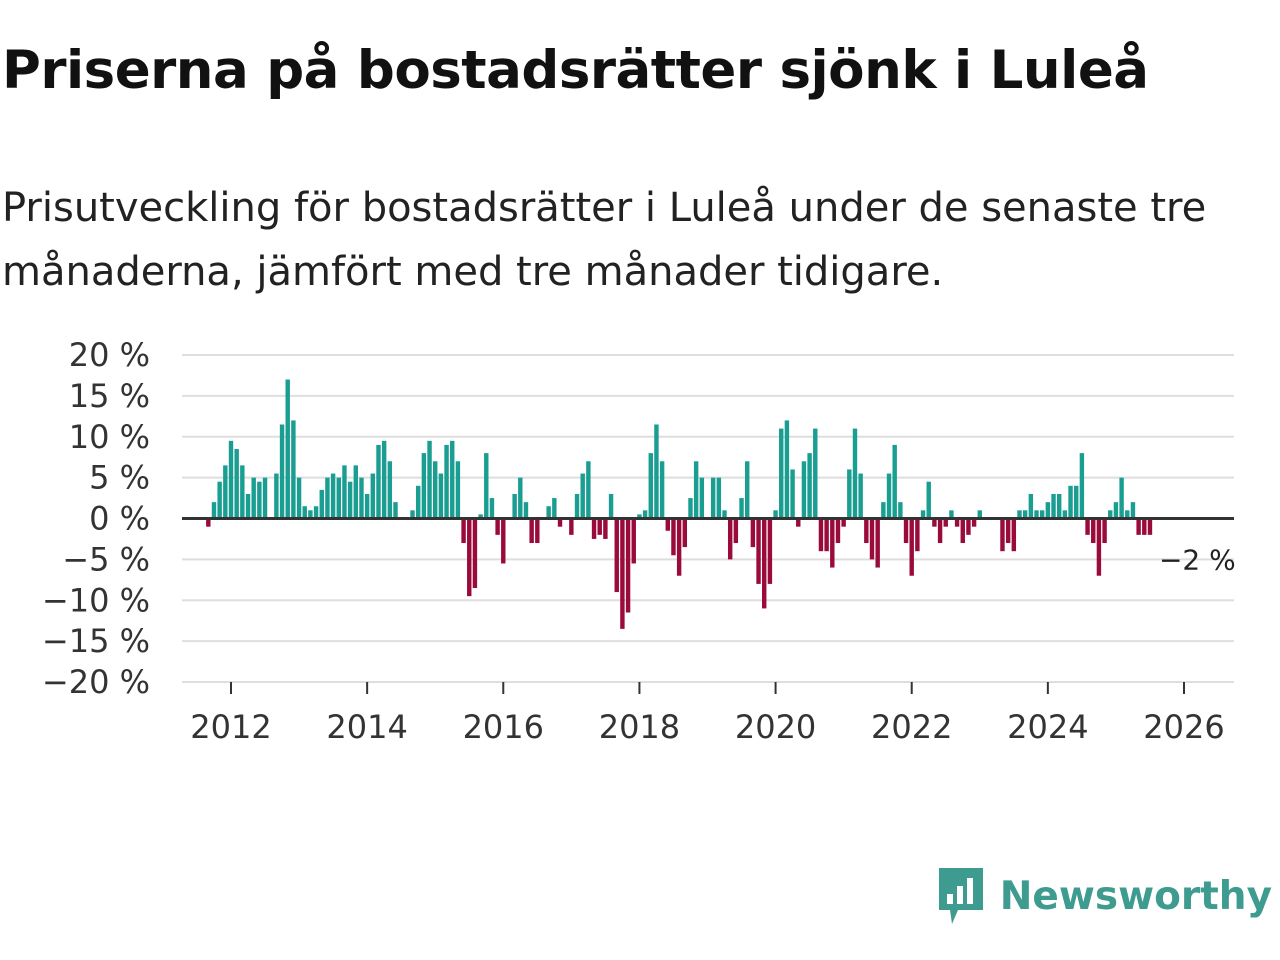 The width and height of the screenshot is (1280, 960). What do you see at coordinates (1183, 727) in the screenshot?
I see `x-tick-label: 2026` at bounding box center [1183, 727].